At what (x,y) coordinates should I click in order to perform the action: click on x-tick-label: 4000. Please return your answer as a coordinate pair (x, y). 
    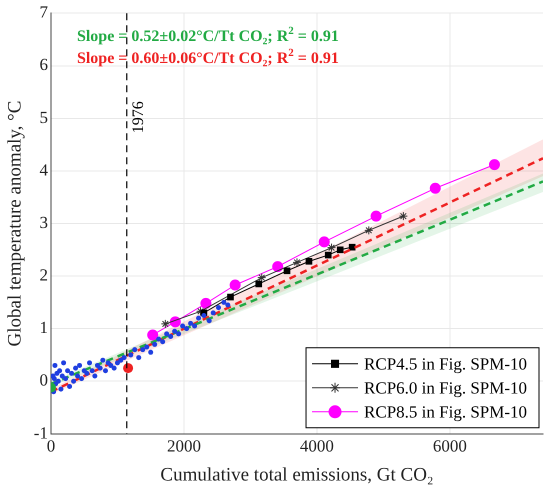
    Looking at the image, I should click on (317, 446).